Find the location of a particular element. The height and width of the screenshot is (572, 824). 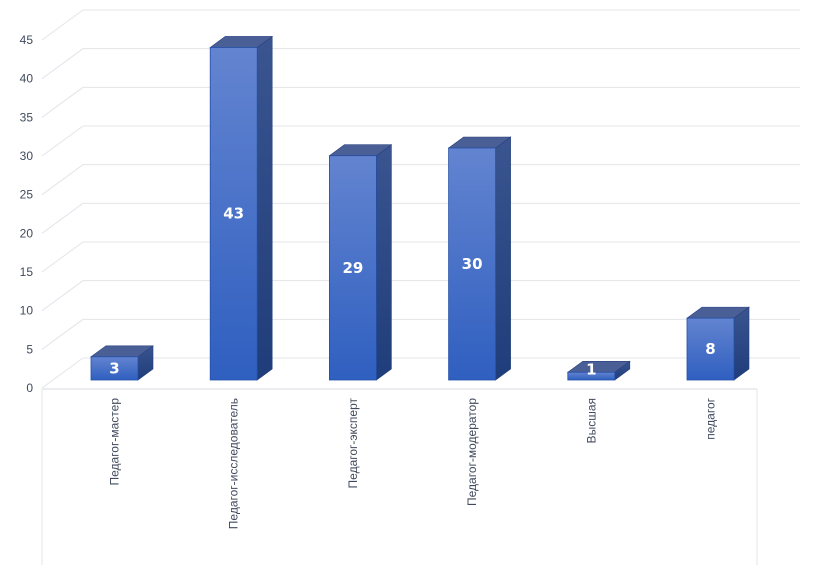

y-tick-label: 35 is located at coordinates (27, 117).